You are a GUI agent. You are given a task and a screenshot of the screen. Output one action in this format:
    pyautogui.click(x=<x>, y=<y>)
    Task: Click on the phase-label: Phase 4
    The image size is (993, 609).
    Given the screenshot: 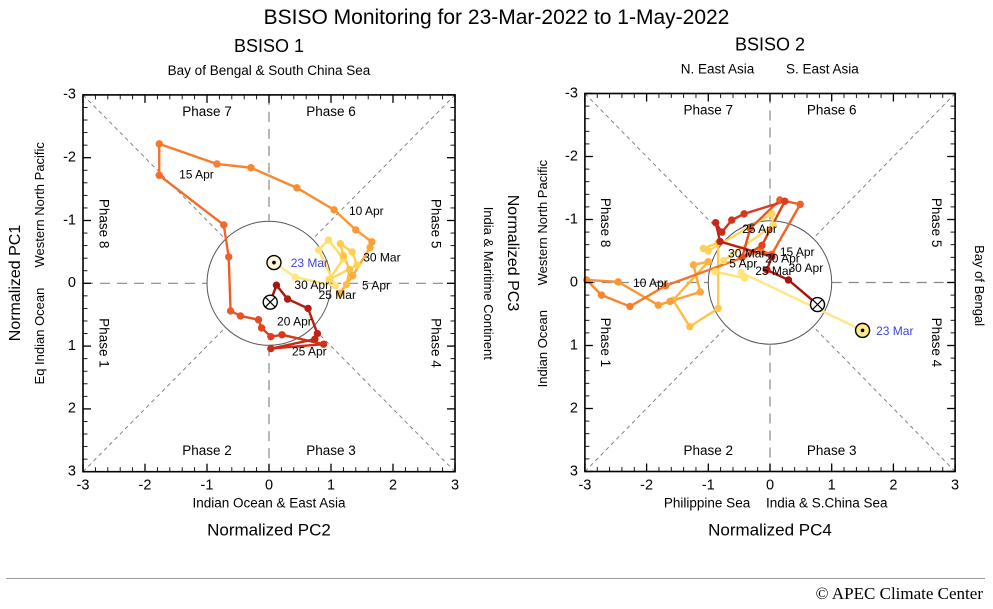 What is the action you would take?
    pyautogui.click(x=436, y=343)
    